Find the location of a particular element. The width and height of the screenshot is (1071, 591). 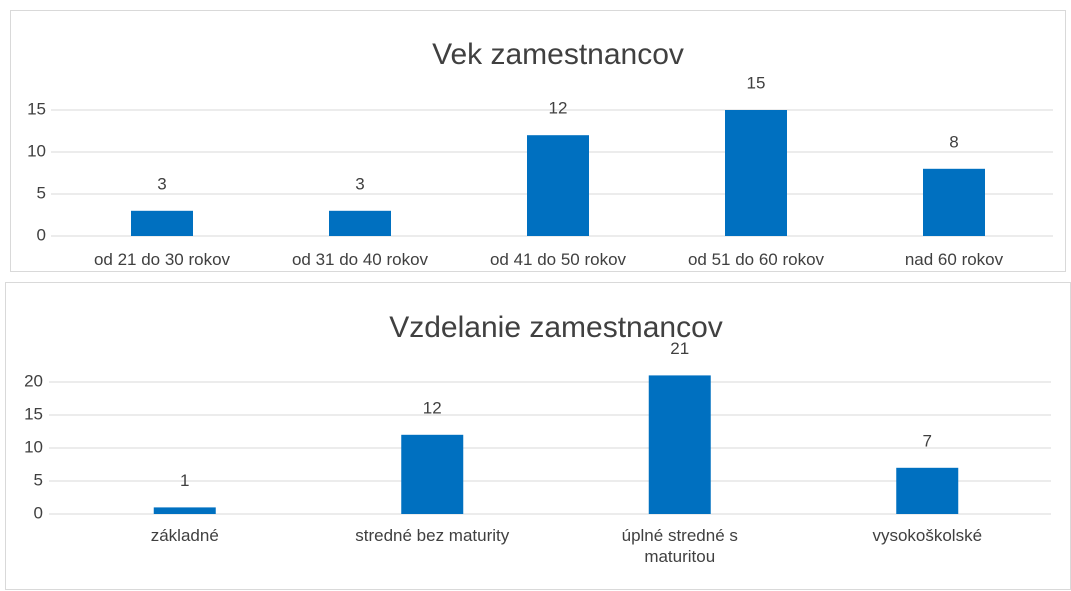

x-tick-label: úplné stredné s maturitou is located at coordinates (679, 546).